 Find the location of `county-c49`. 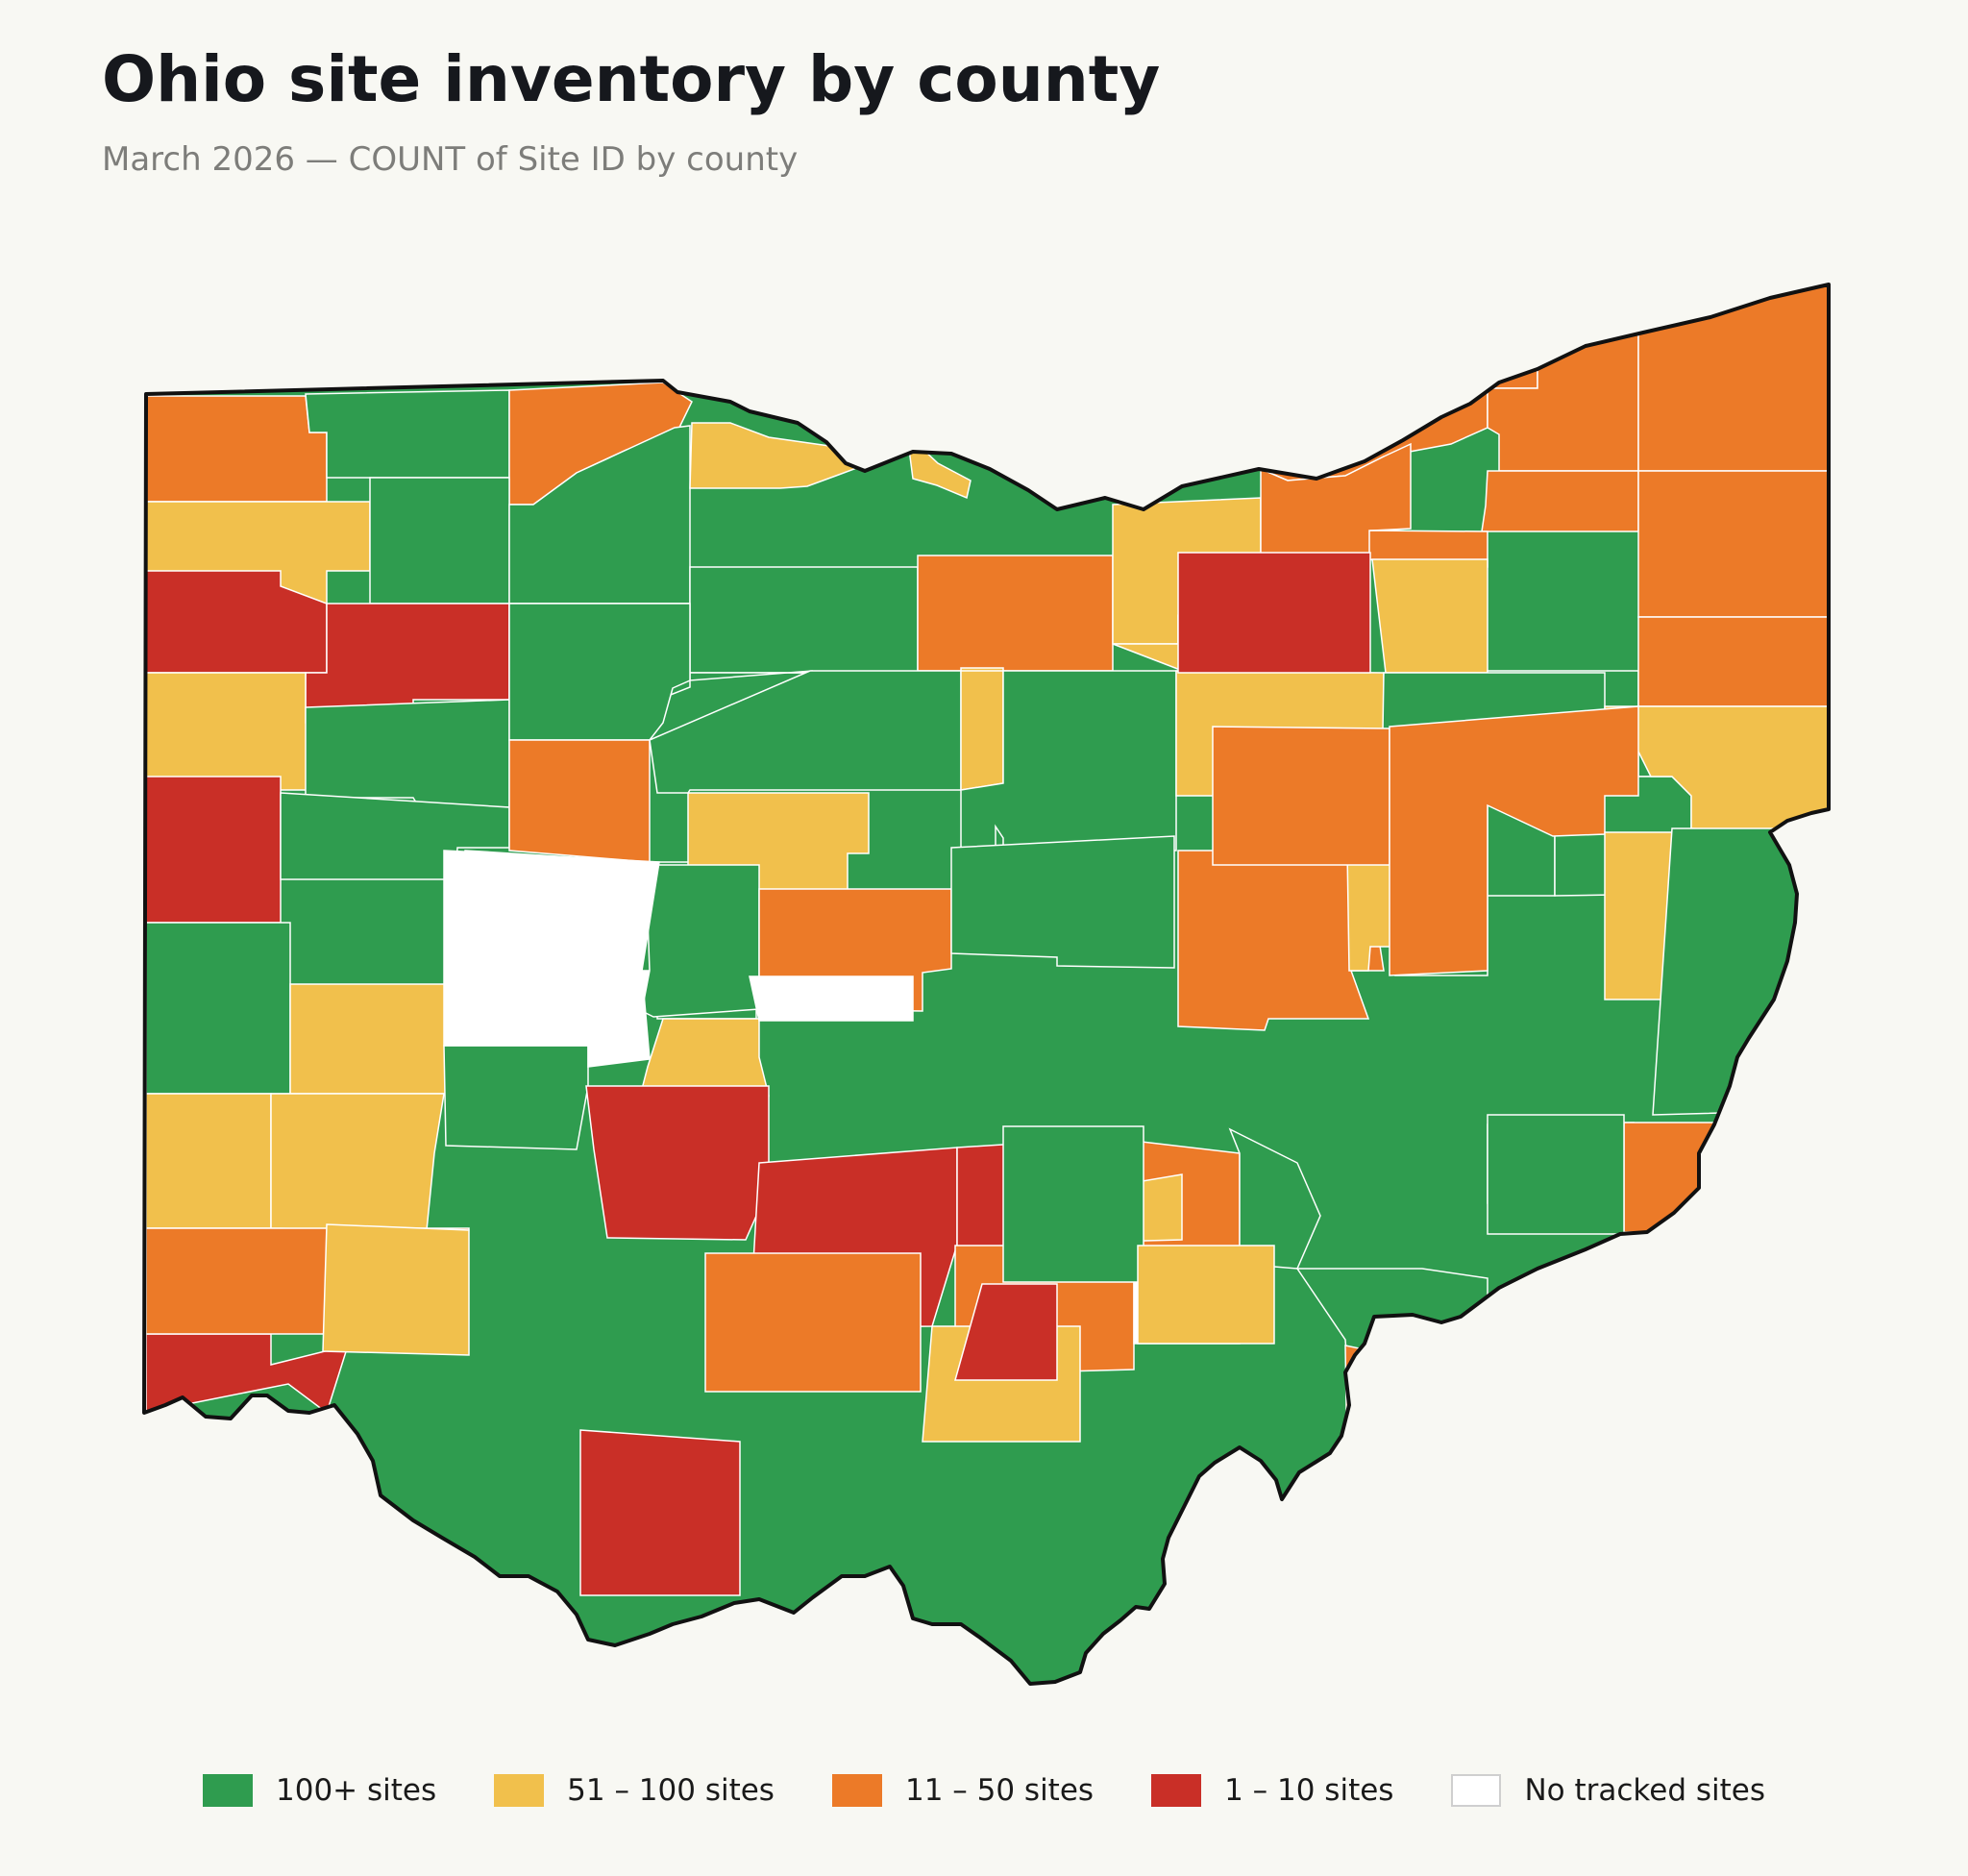

county-c49 is located at coordinates (209, 1161).